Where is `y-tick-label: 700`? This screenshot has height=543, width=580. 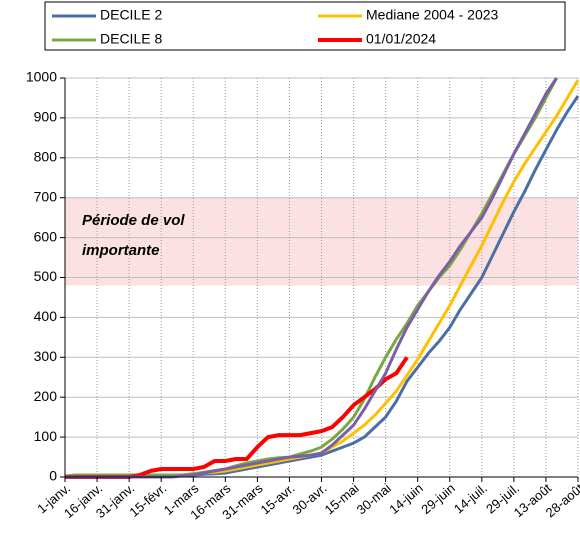
y-tick-label: 700 is located at coordinates (46, 196).